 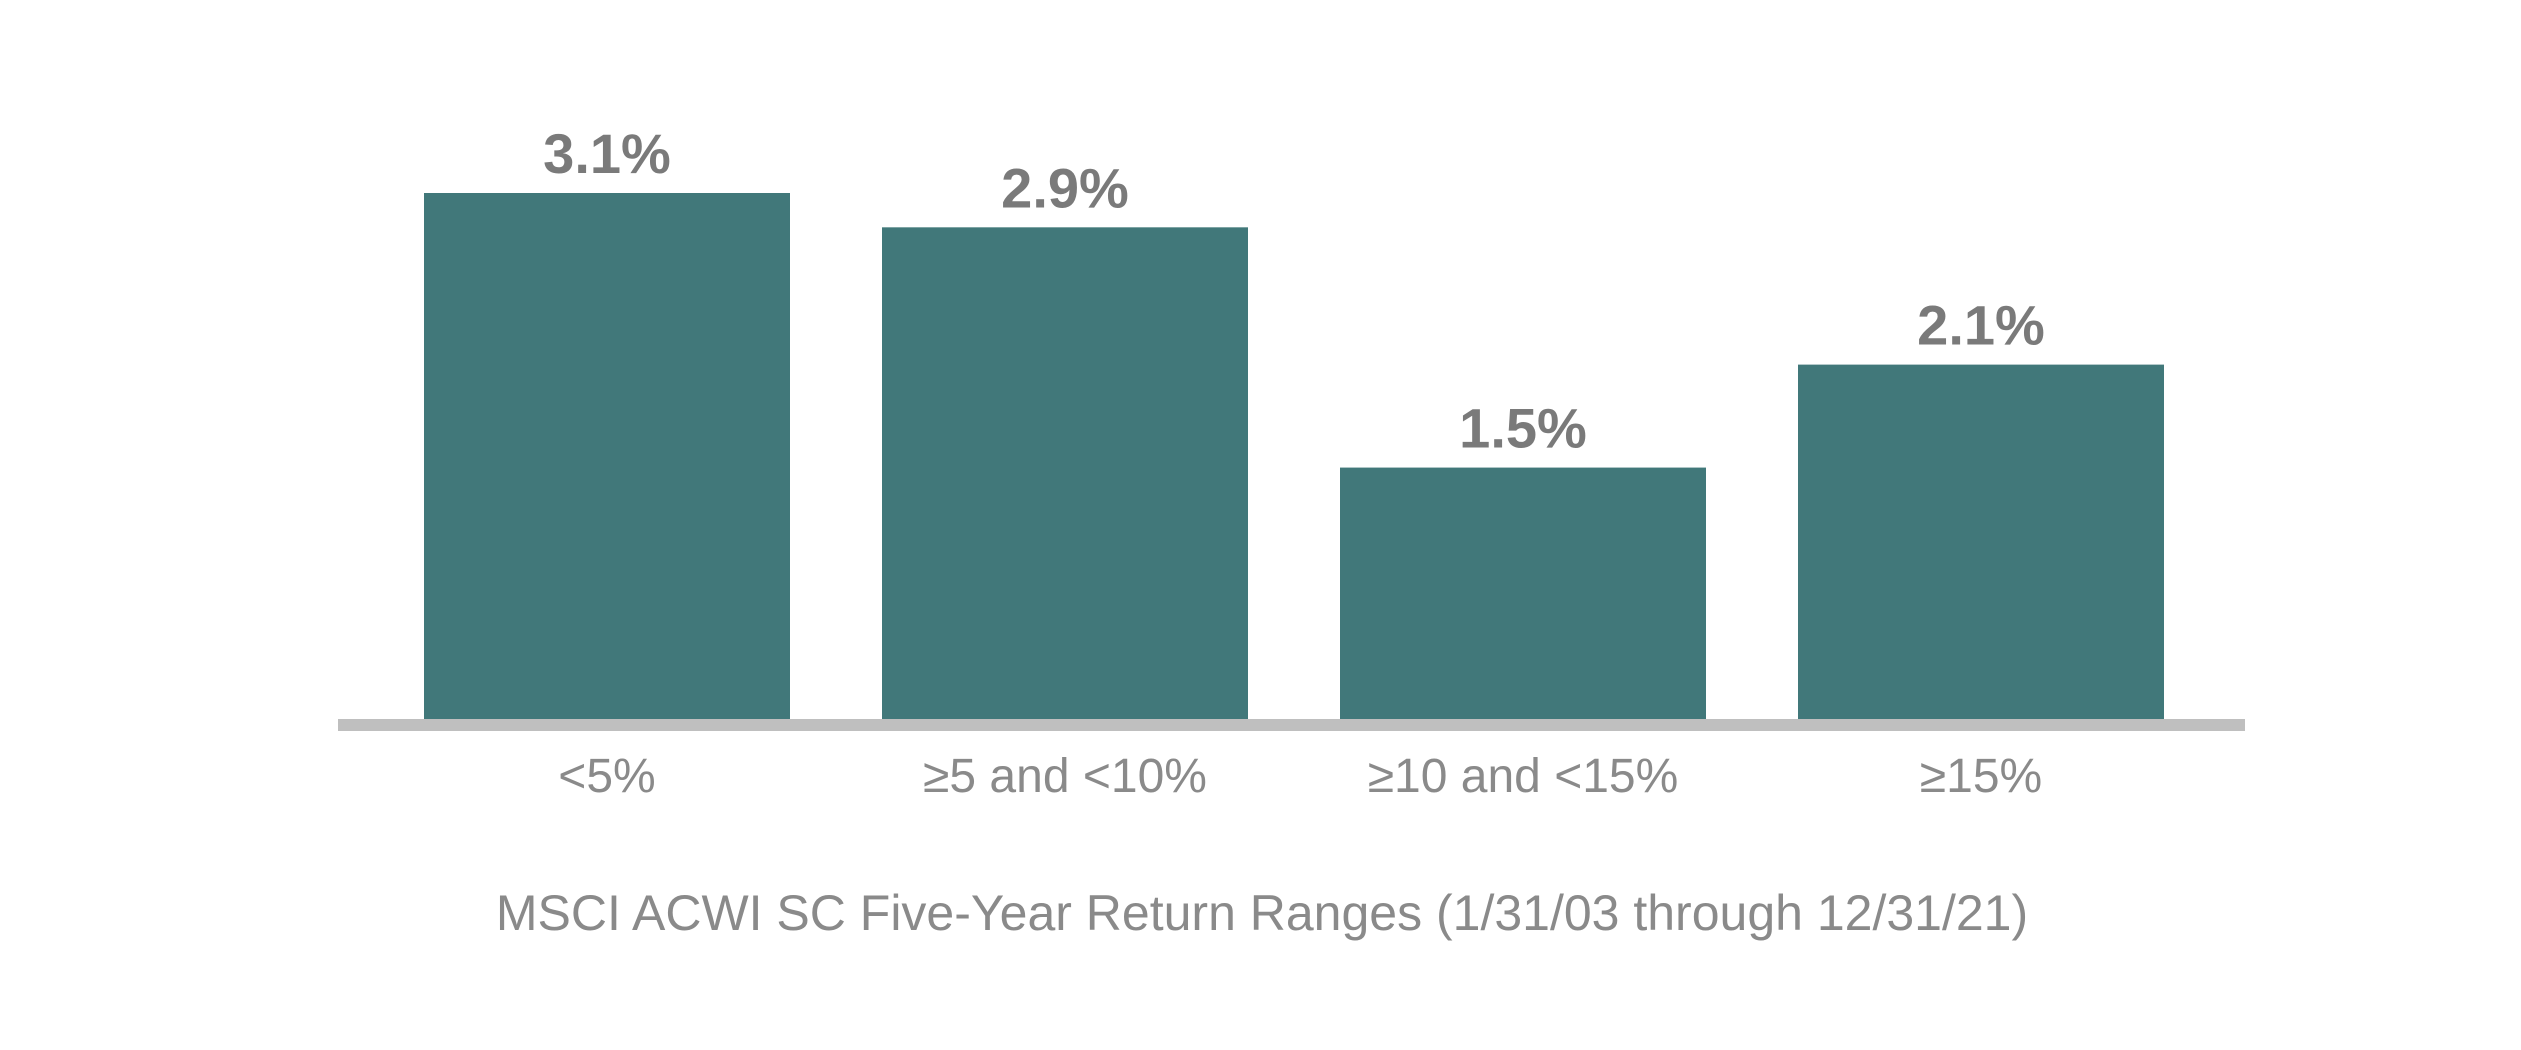 I want to click on data-label-2: 2.9%, so click(x=1065, y=187).